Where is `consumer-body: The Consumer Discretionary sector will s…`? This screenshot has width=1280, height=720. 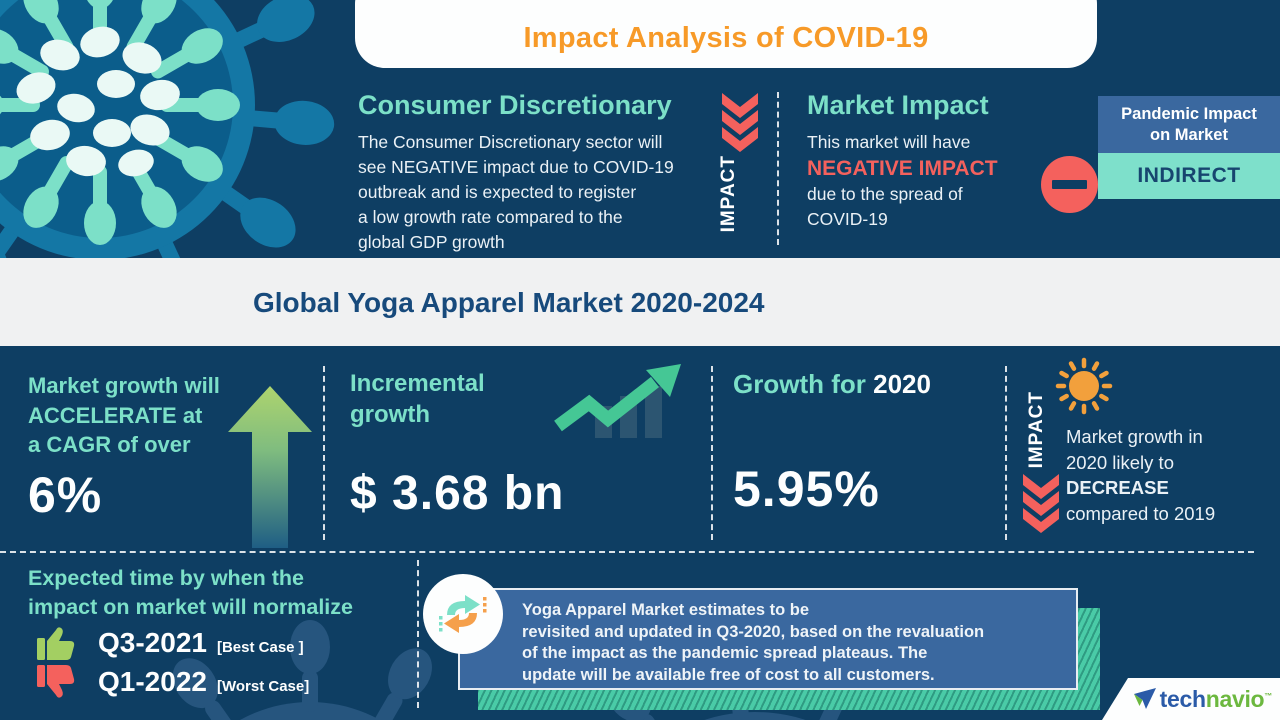
consumer-body: The Consumer Discretionary sector will s… is located at coordinates (539, 192).